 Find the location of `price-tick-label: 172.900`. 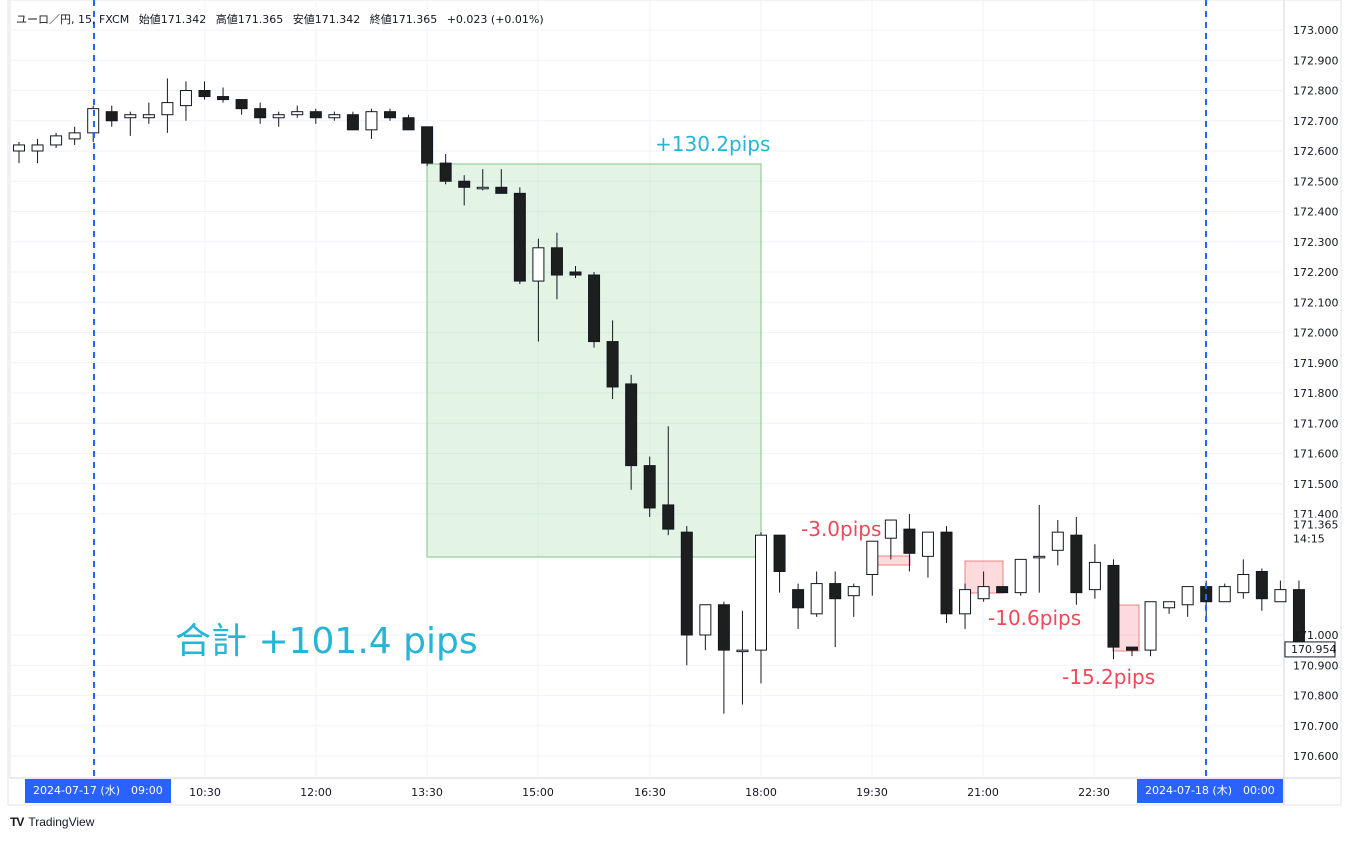

price-tick-label: 172.900 is located at coordinates (1316, 60).